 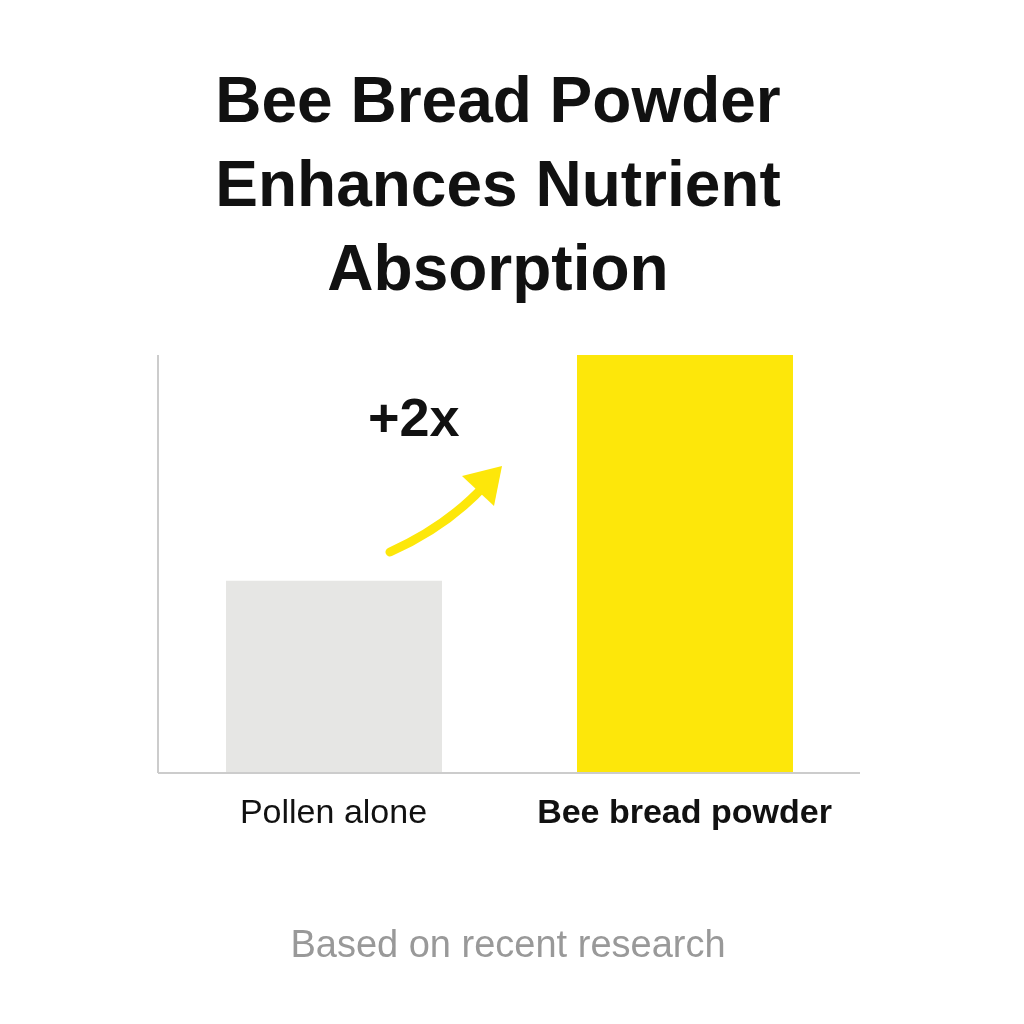 I want to click on x-tick-label: Pollen alone, so click(x=333, y=811).